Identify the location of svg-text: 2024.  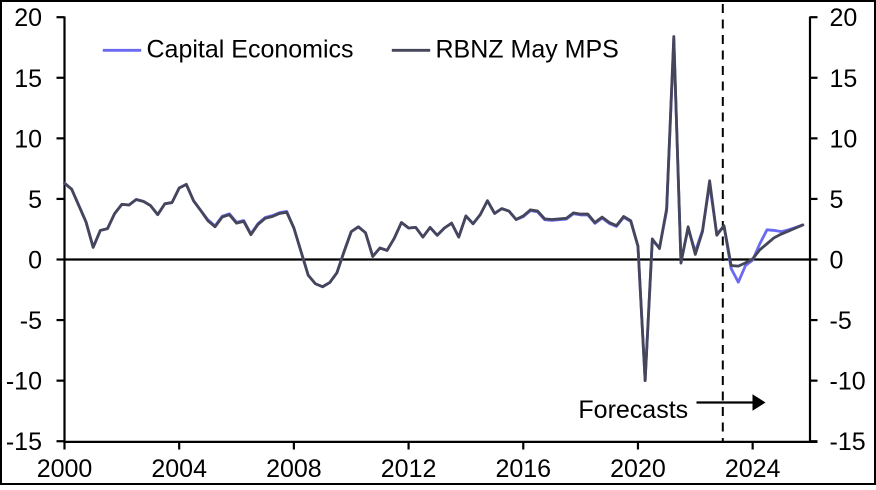
(753, 469).